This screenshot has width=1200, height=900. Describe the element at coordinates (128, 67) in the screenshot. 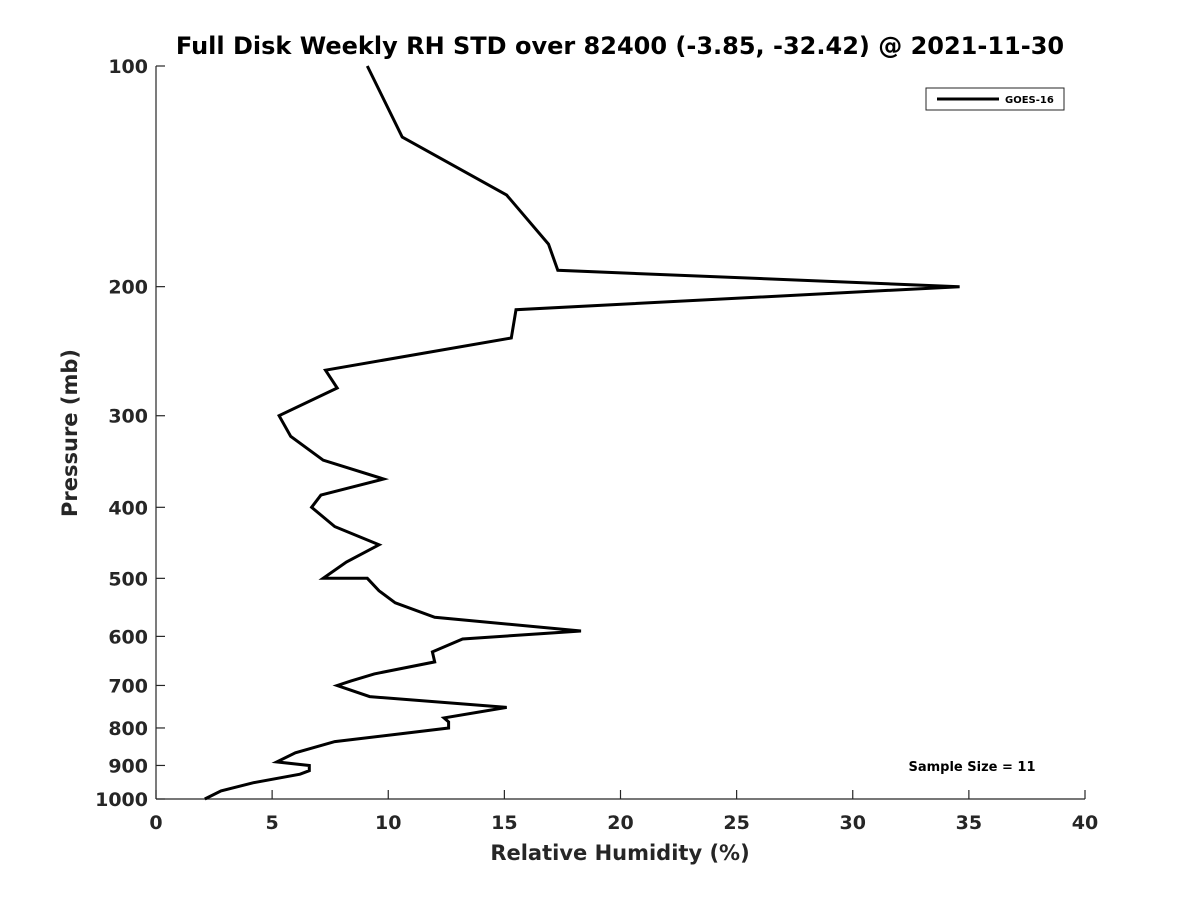

I see `y-tick-label-100: 100` at that location.